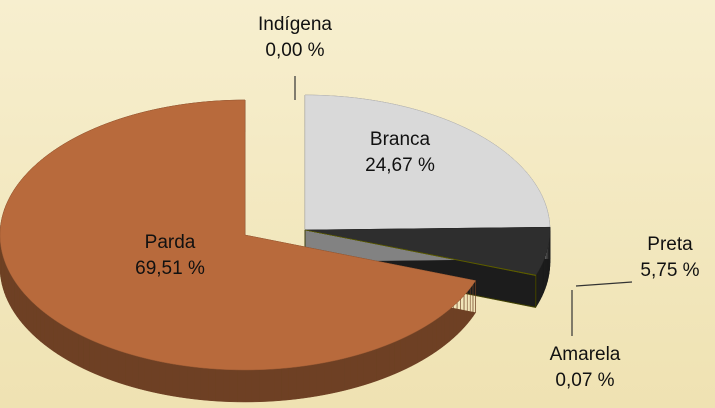 The image size is (715, 408). What do you see at coordinates (295, 24) in the screenshot?
I see `slice-label: Indígena` at bounding box center [295, 24].